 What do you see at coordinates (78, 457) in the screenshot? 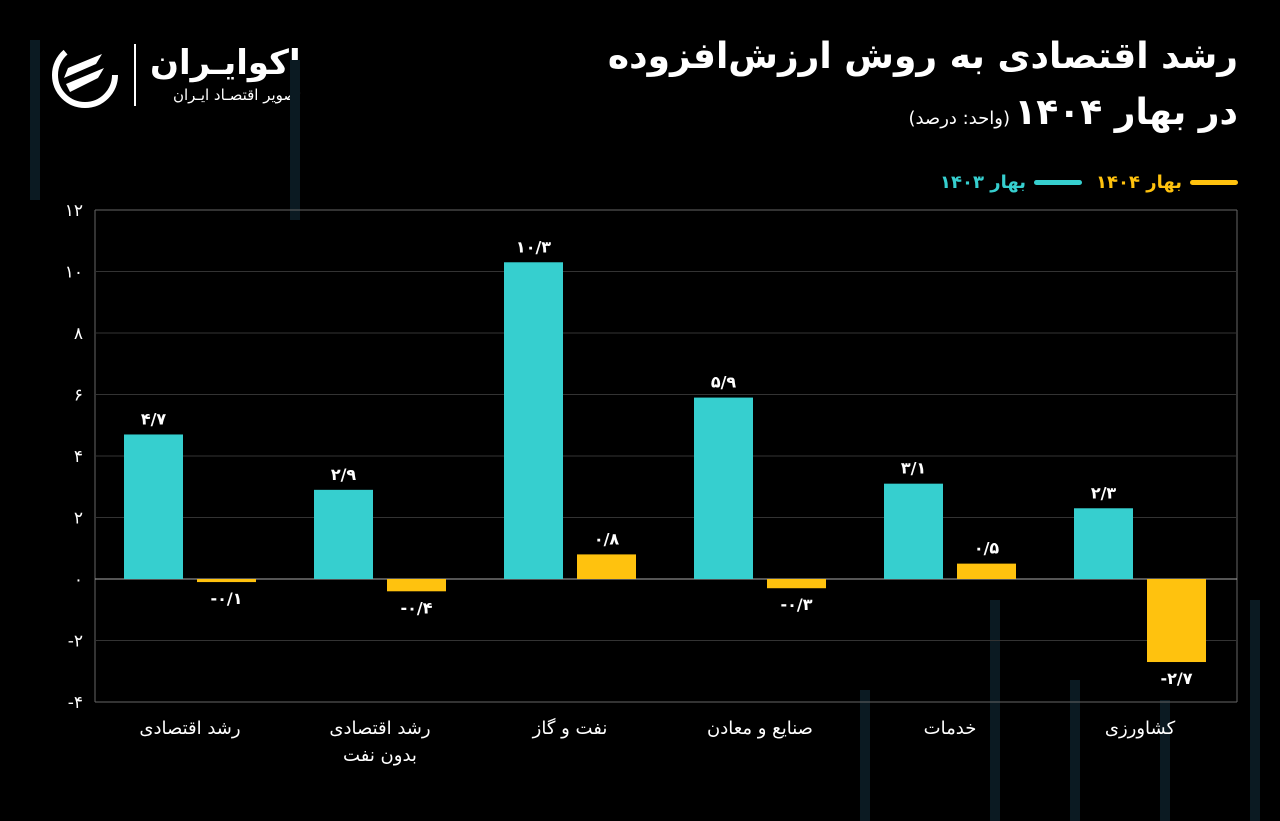
I see `y-tick-label: ۴` at bounding box center [78, 457].